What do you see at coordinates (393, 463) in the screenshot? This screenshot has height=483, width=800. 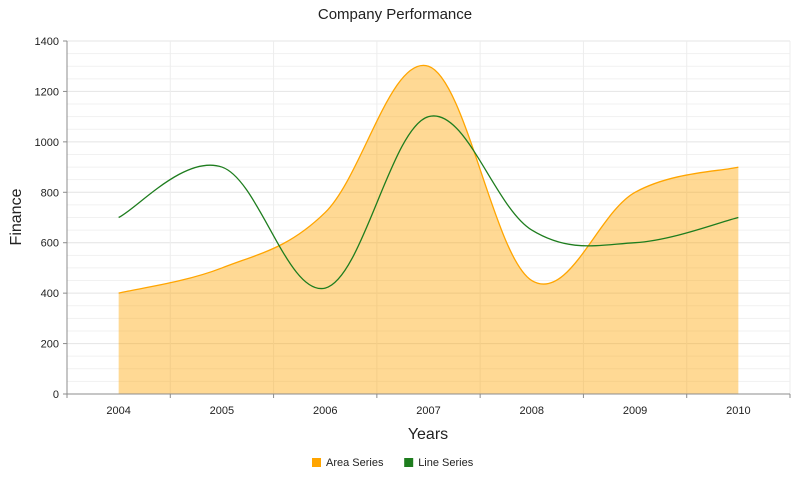 I see `legend: Area Series Line Series` at bounding box center [393, 463].